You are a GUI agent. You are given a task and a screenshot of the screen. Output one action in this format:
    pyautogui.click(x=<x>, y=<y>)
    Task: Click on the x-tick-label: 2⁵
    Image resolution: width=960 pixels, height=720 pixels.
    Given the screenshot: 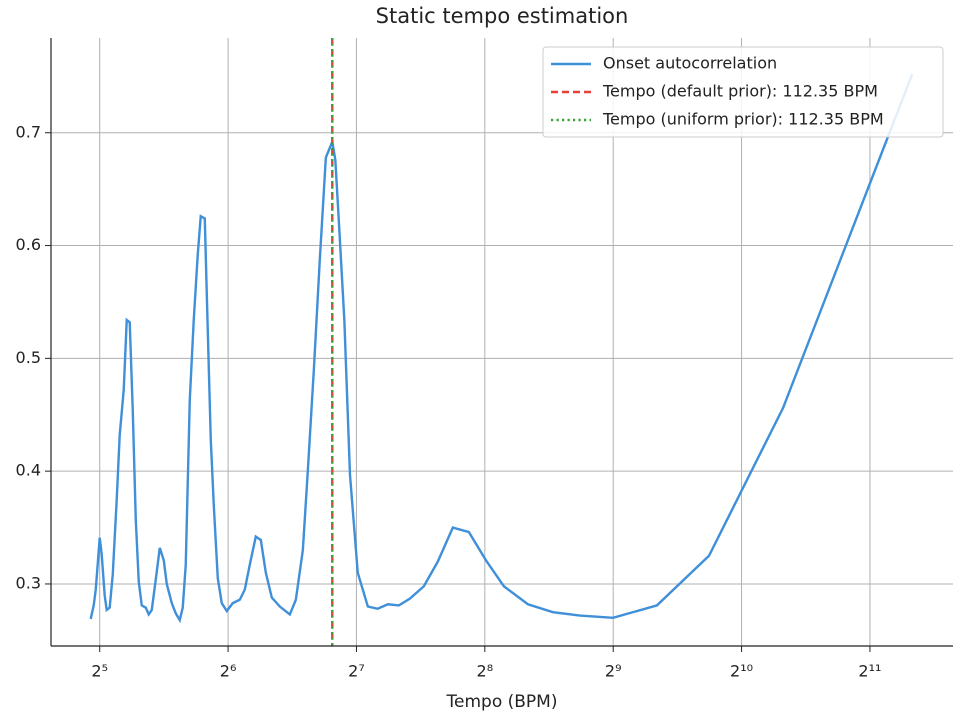 What is the action you would take?
    pyautogui.click(x=99, y=671)
    